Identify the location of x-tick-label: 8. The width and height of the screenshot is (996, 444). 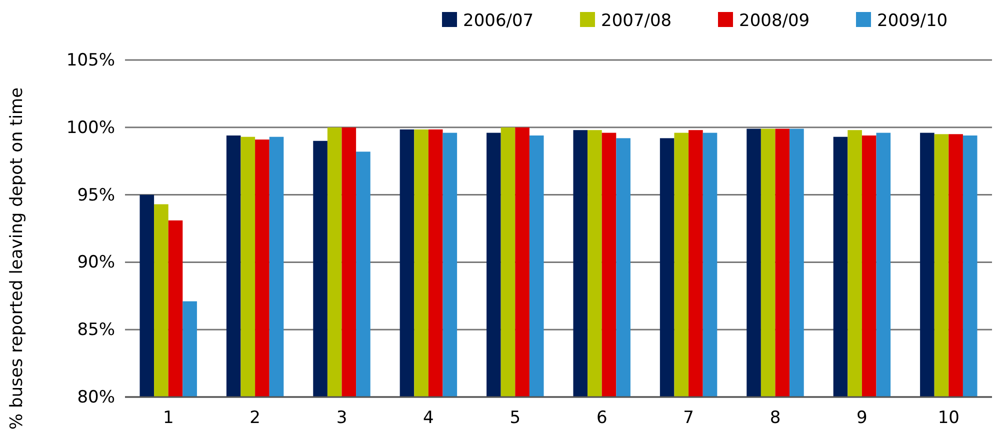
(775, 418).